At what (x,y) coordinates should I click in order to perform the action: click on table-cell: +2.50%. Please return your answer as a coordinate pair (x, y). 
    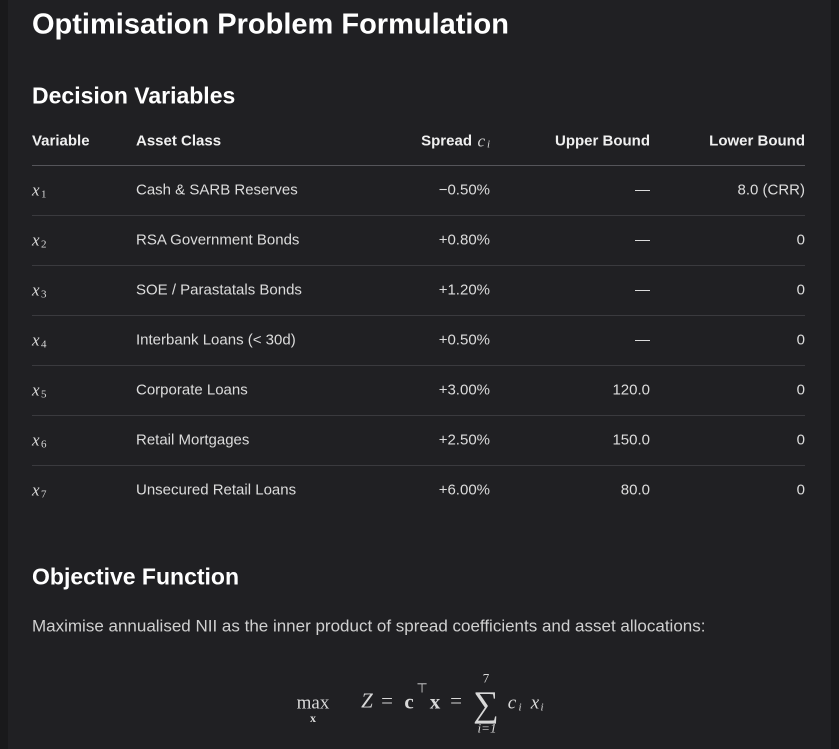
    Looking at the image, I should click on (464, 440).